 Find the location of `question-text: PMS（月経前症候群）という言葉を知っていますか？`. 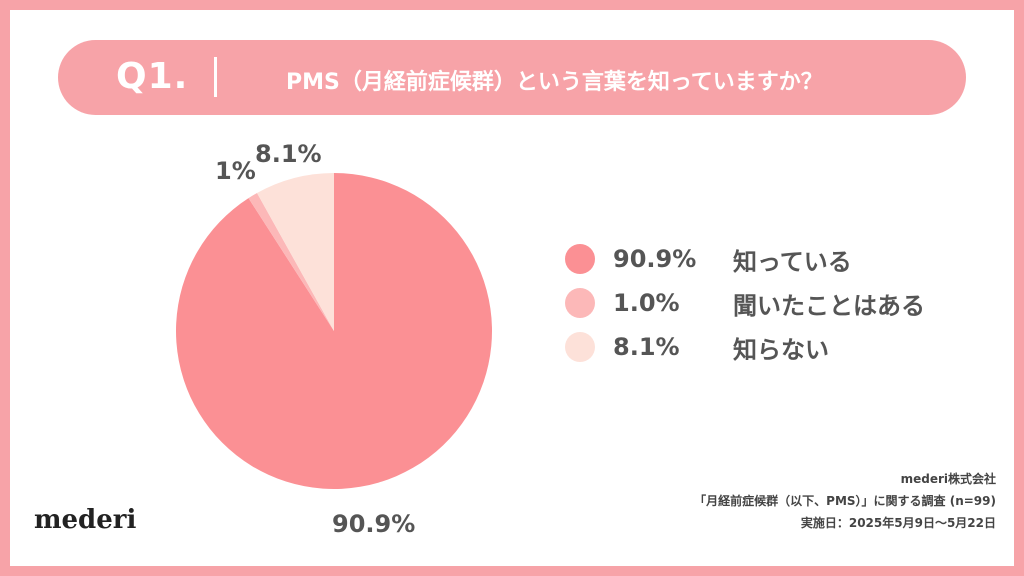

question-text: PMS（月経前症候群）という言葉を知っていますか？ is located at coordinates (554, 82).